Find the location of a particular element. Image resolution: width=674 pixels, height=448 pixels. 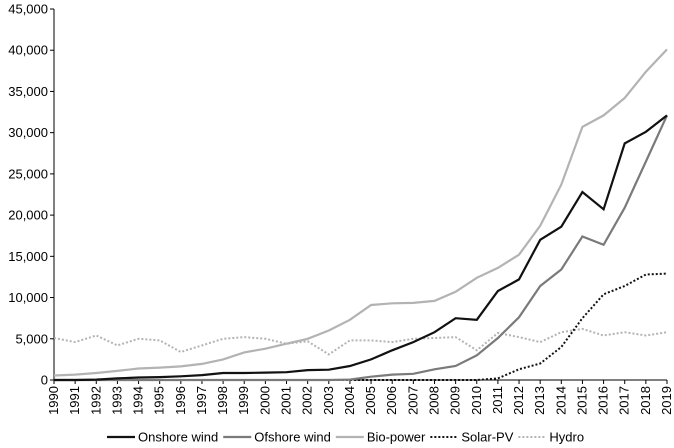

x-tick-label: 2011 is located at coordinates (497, 400).